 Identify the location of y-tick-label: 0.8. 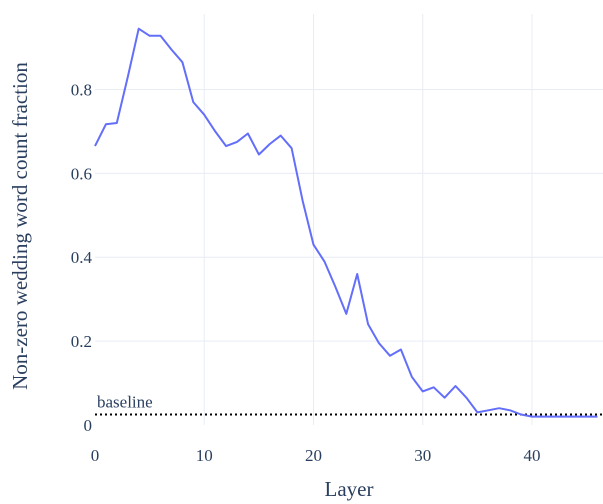
(81, 89).